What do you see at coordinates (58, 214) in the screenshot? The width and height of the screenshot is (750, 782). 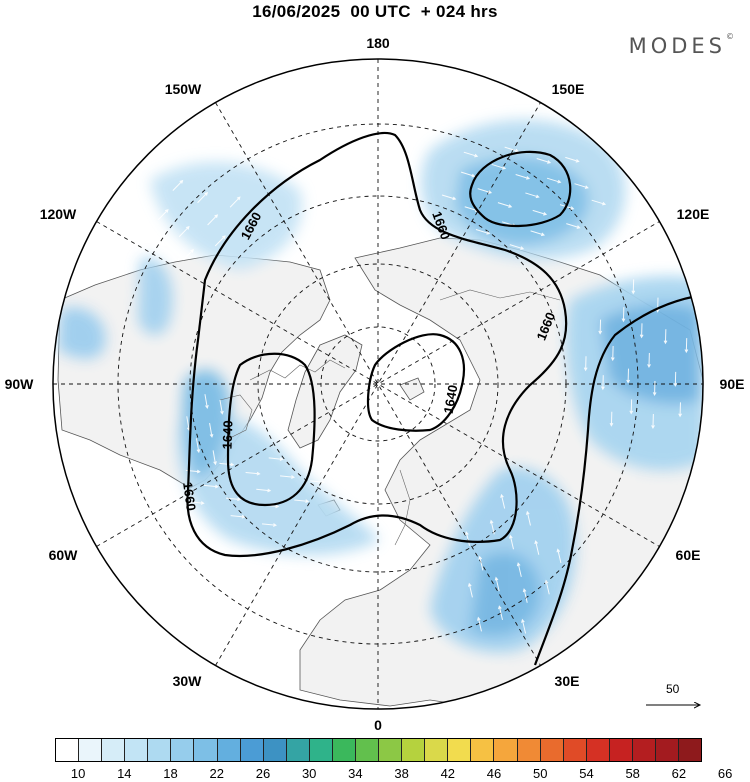 I see `lon-label-120w: 120W` at bounding box center [58, 214].